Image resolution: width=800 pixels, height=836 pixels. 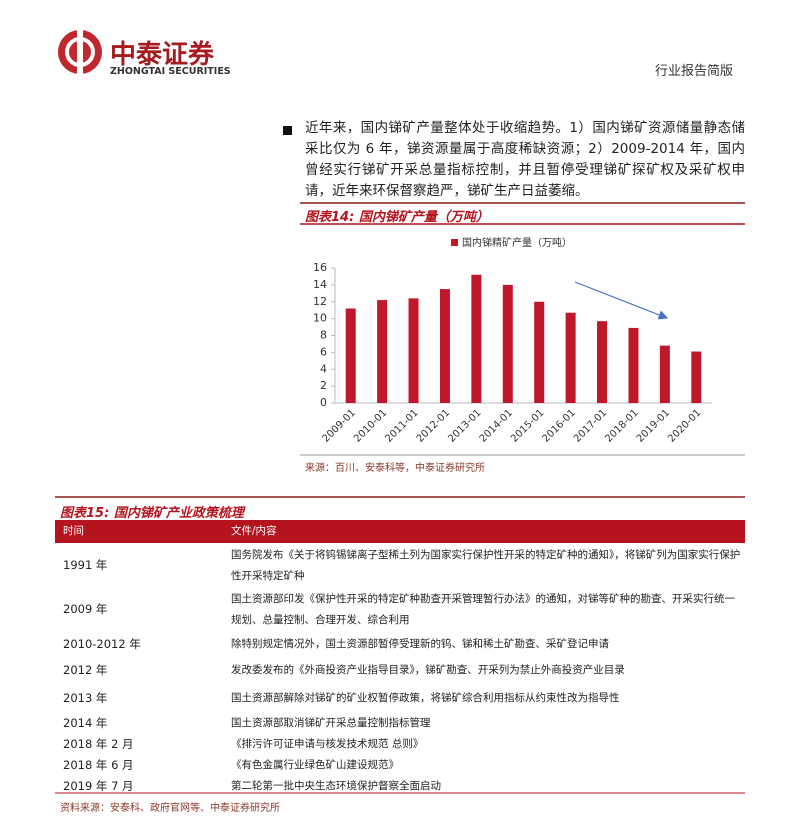 I want to click on time-cell: 2010-2012 年, so click(x=102, y=643).